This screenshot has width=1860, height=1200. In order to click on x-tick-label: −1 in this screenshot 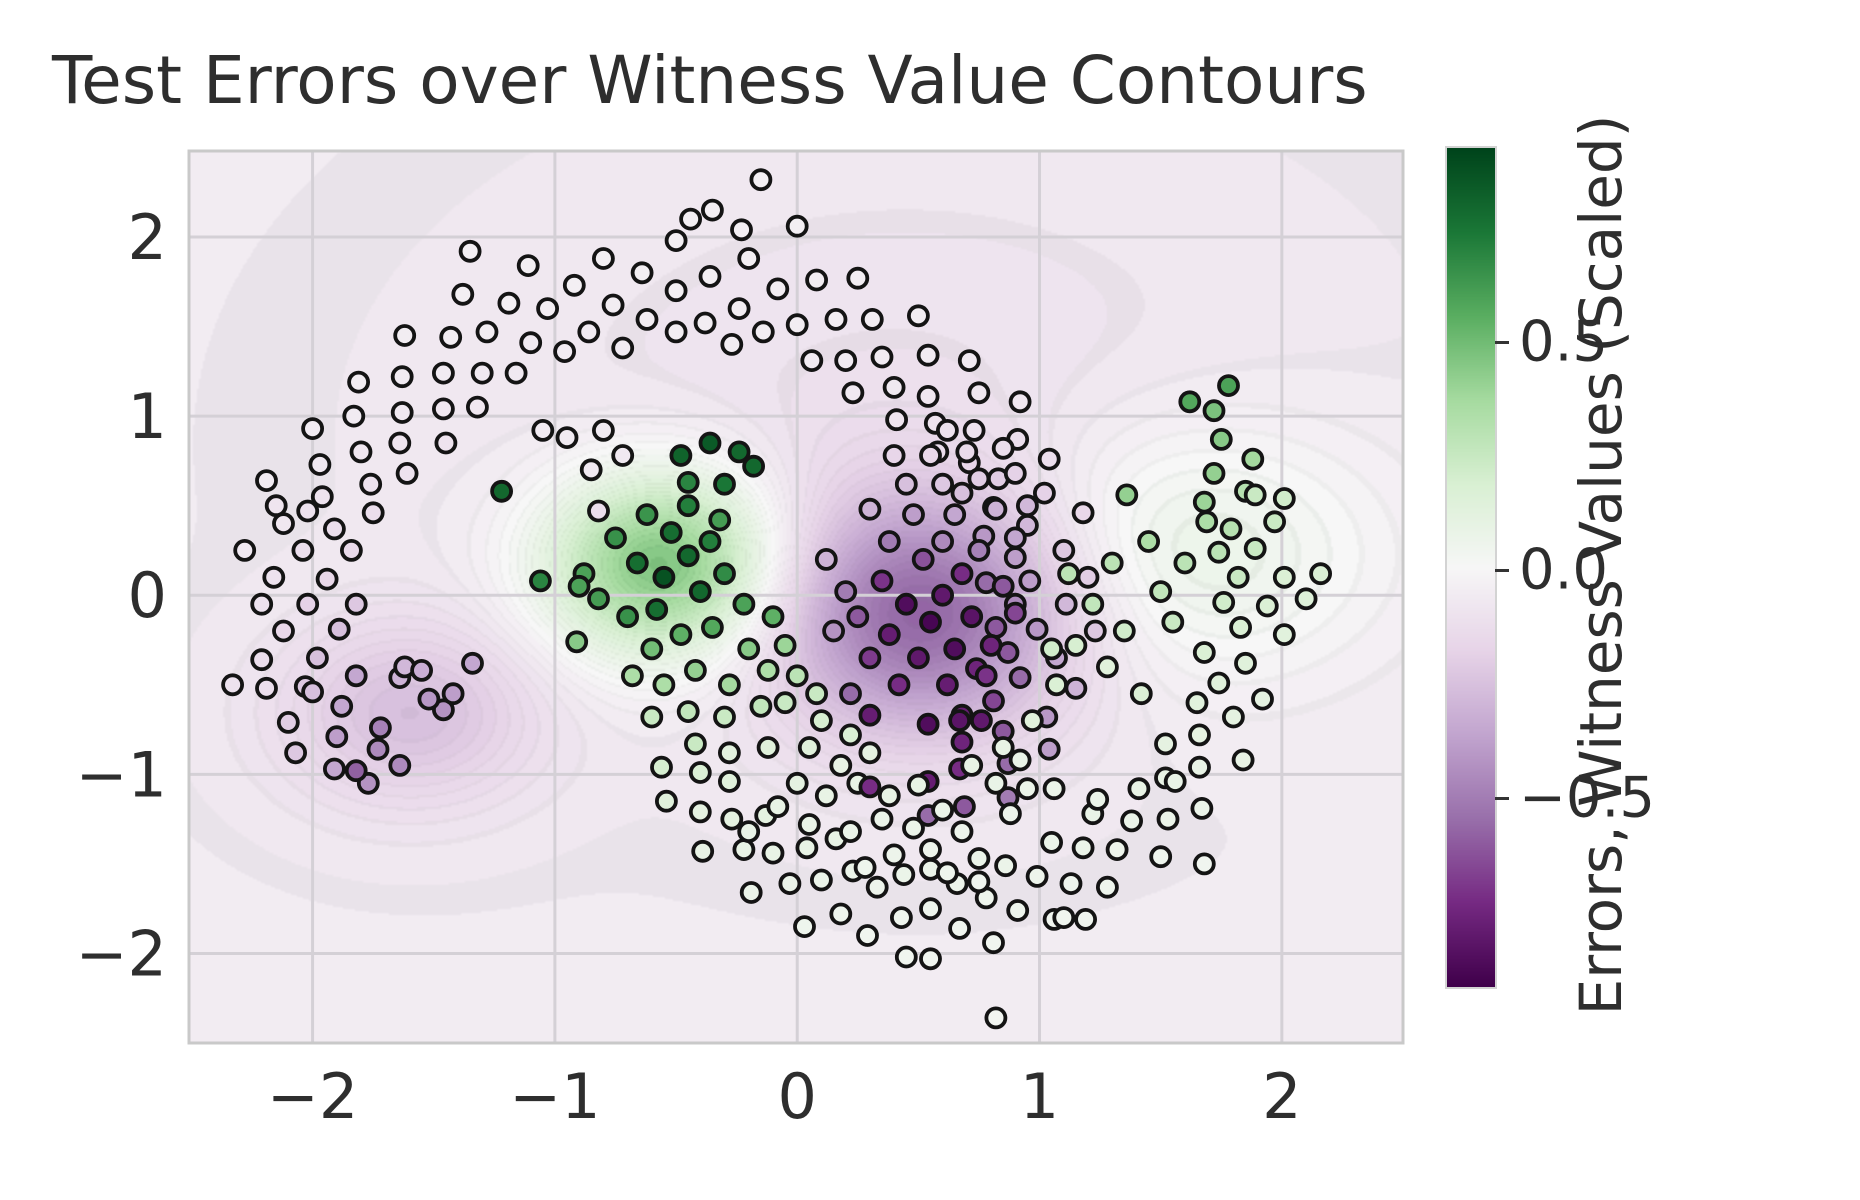, I will do `click(554, 1096)`.